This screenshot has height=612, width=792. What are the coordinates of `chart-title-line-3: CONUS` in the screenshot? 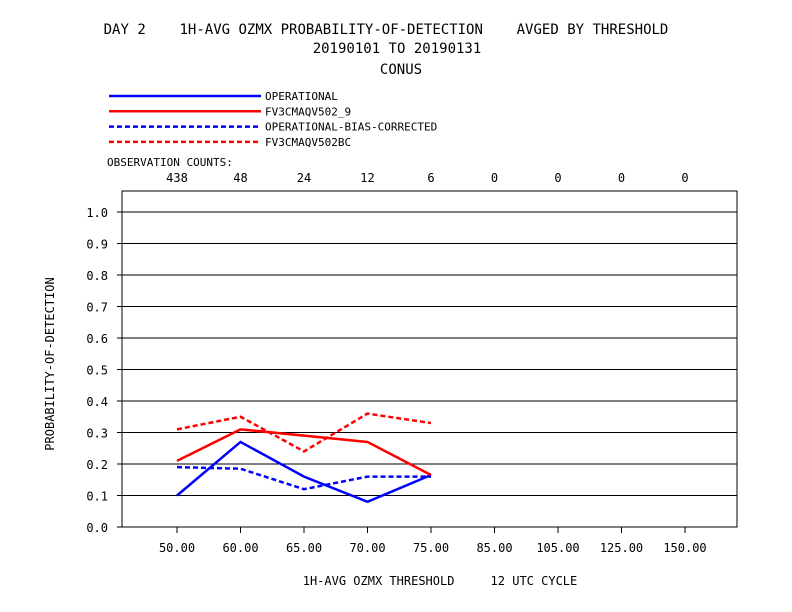 It's located at (401, 70).